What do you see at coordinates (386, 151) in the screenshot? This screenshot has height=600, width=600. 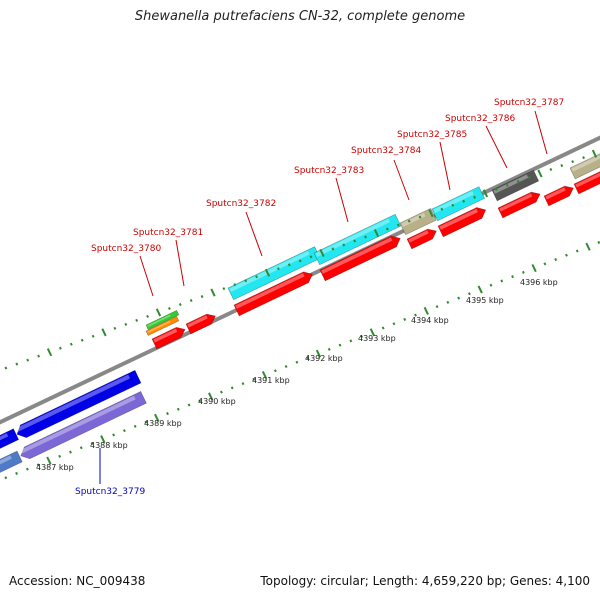 I see `gene-label-3784: Sputcn32_3784` at bounding box center [386, 151].